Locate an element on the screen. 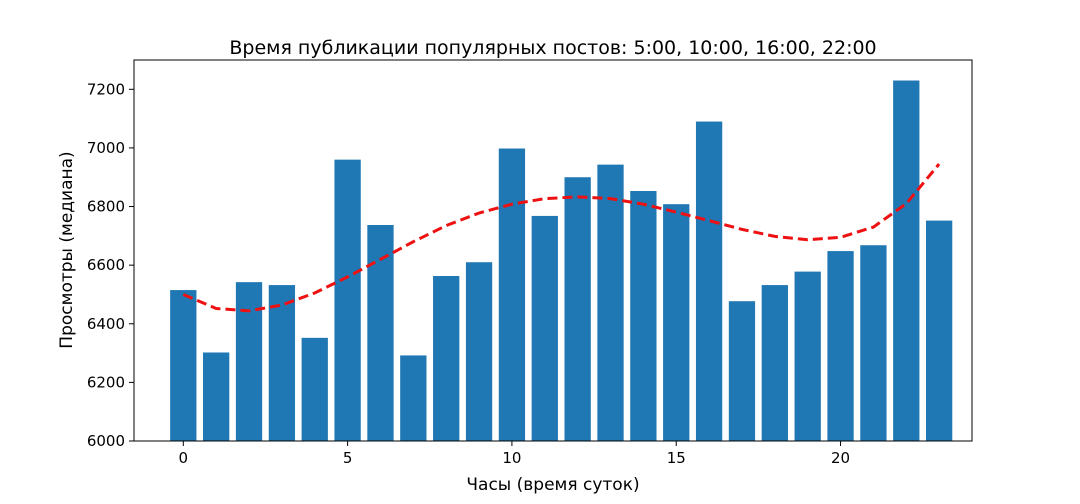  y-tick-label: 6400 is located at coordinates (106, 324).